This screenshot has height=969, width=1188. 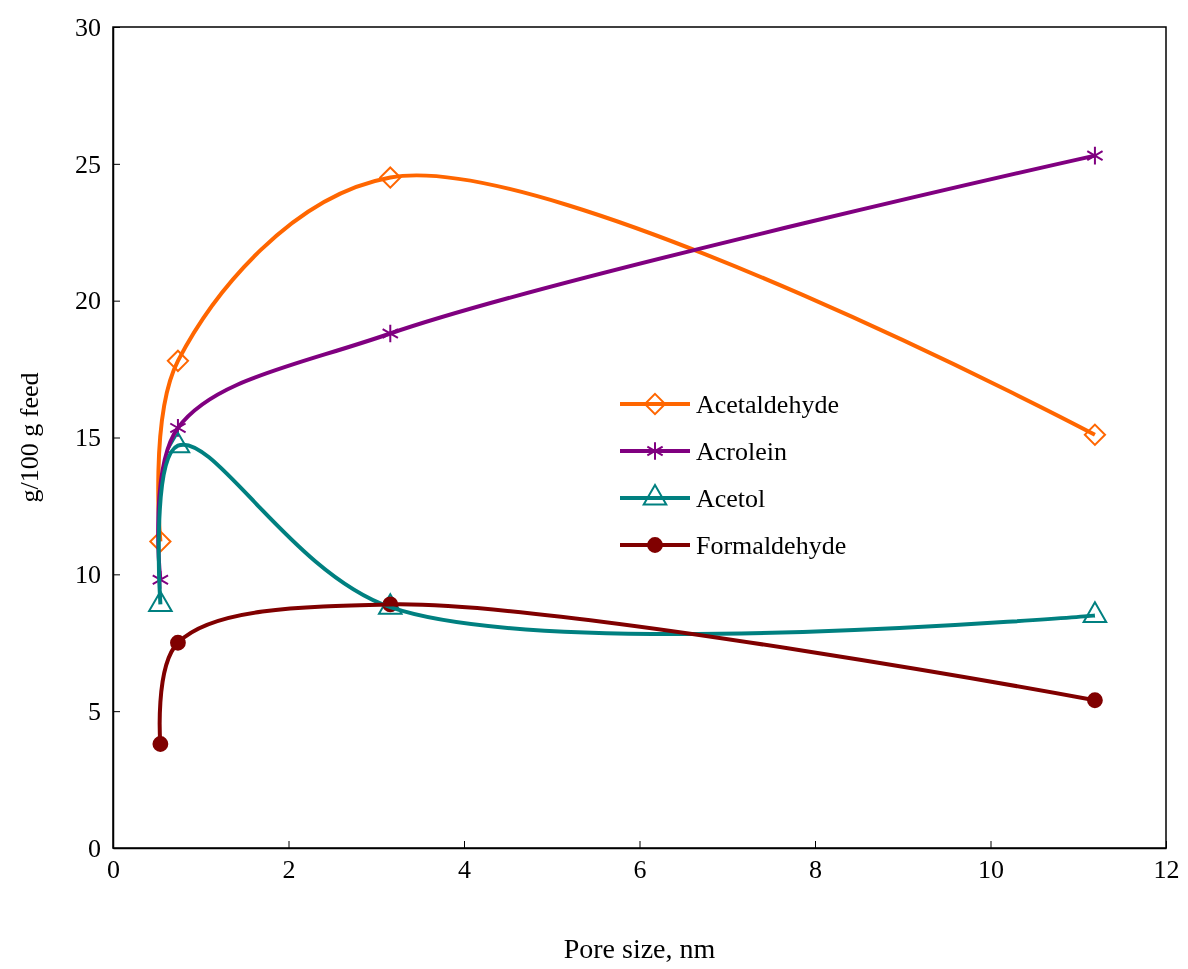 I want to click on y-tick-label: 5, so click(x=94, y=711).